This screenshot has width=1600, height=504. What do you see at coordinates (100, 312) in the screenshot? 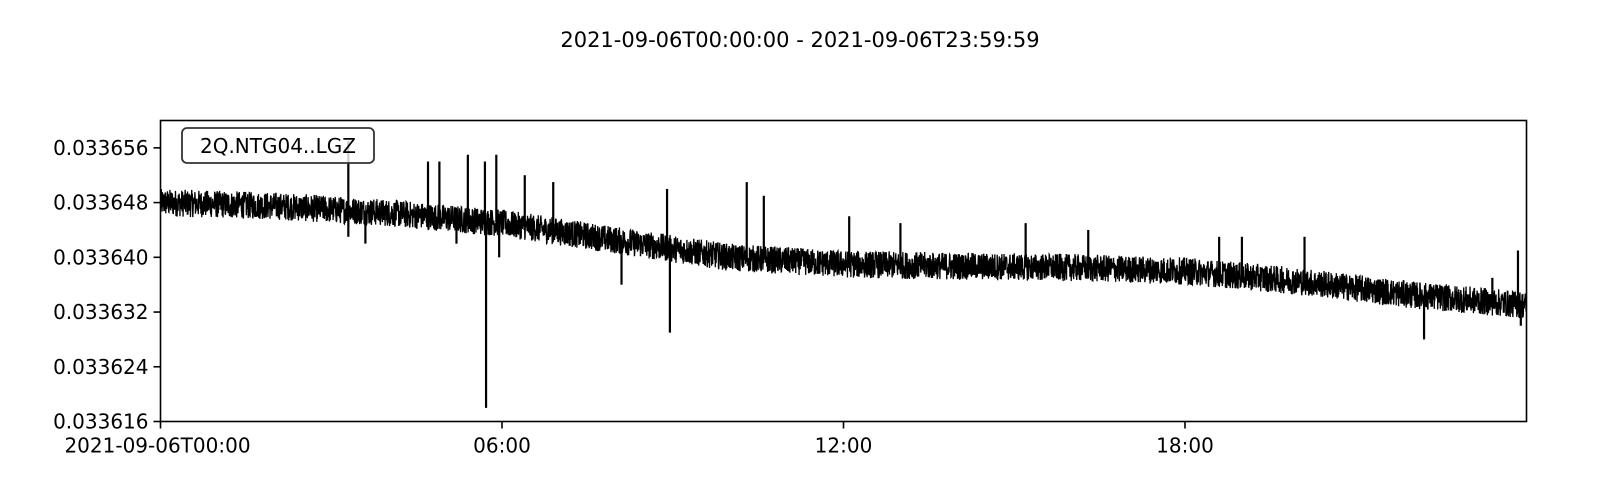
I see `y-tick-label: 0.033632` at bounding box center [100, 312].